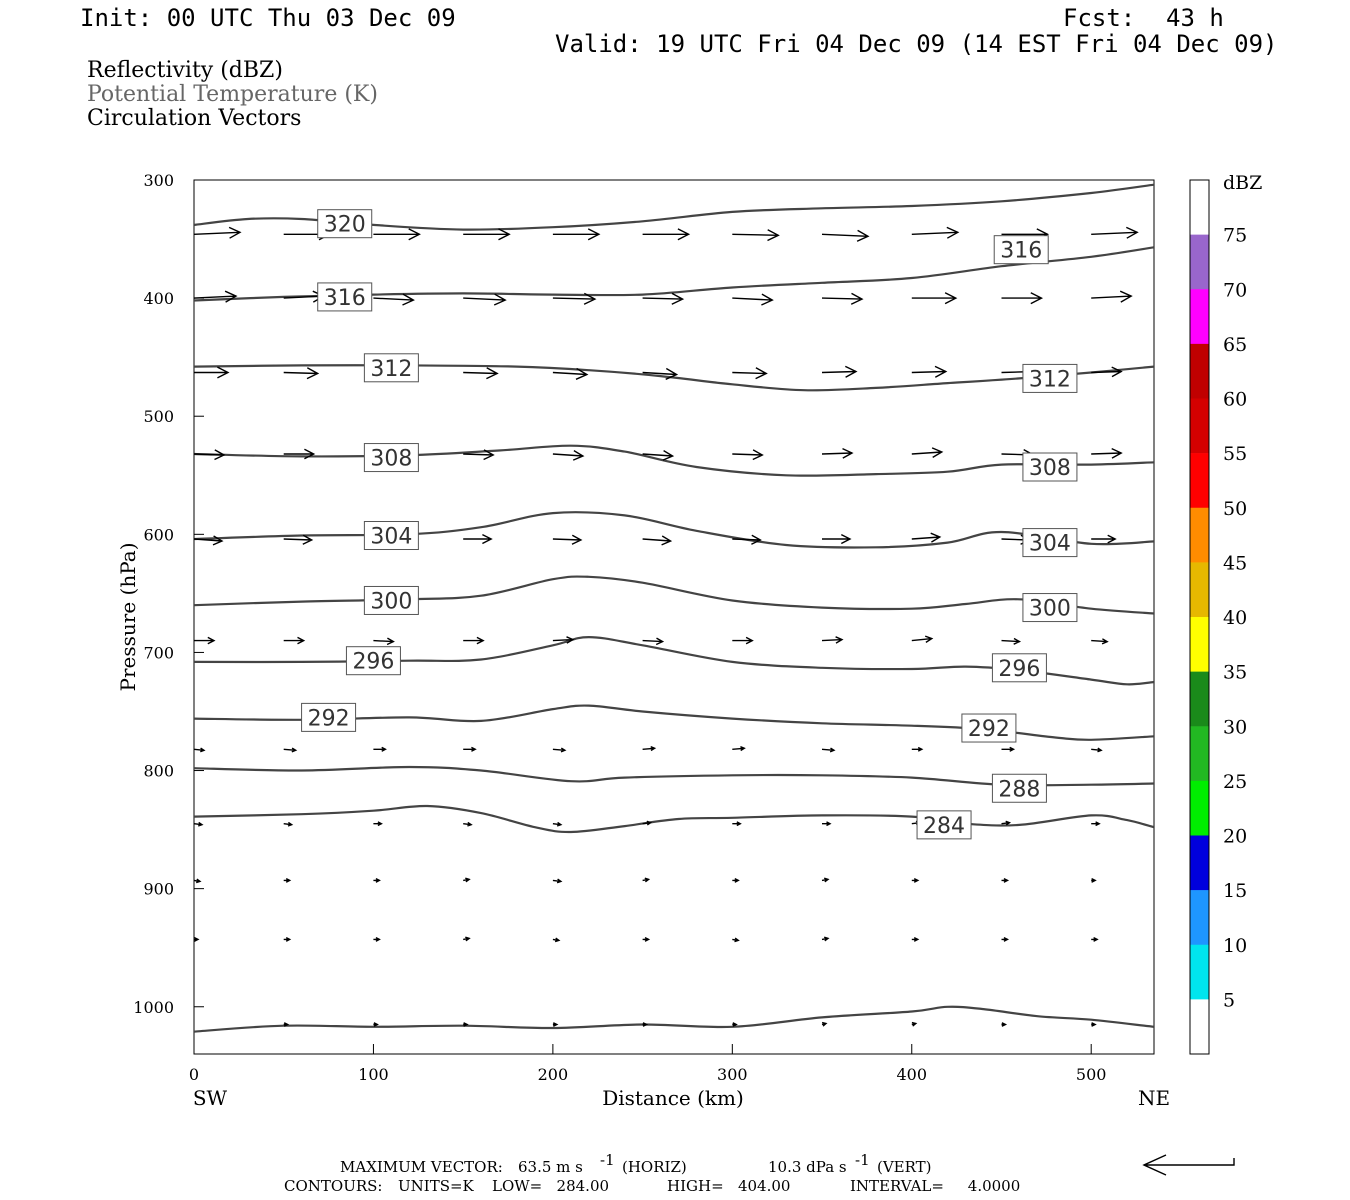 The image size is (1350, 1200). I want to click on reference-vector-line, so click(1188, 1165).